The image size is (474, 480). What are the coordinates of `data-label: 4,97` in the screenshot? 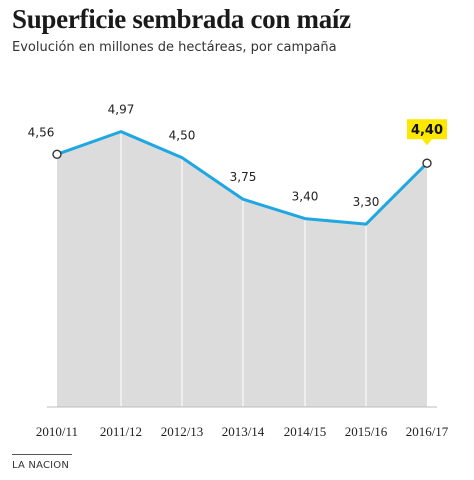 It's located at (121, 110).